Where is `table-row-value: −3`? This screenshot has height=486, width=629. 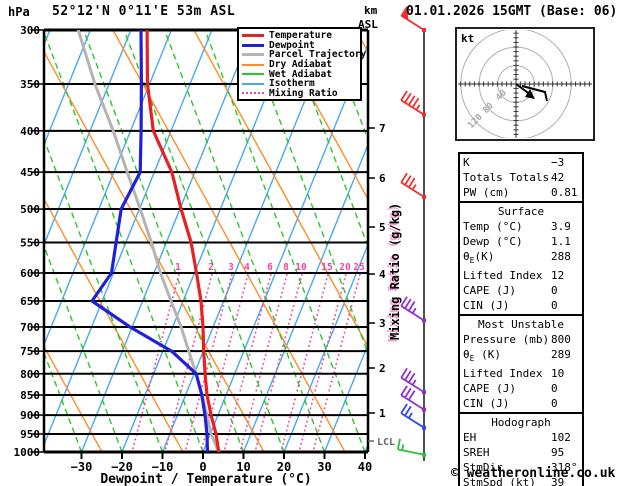
table-row-value: −3 is located at coordinates (558, 162).